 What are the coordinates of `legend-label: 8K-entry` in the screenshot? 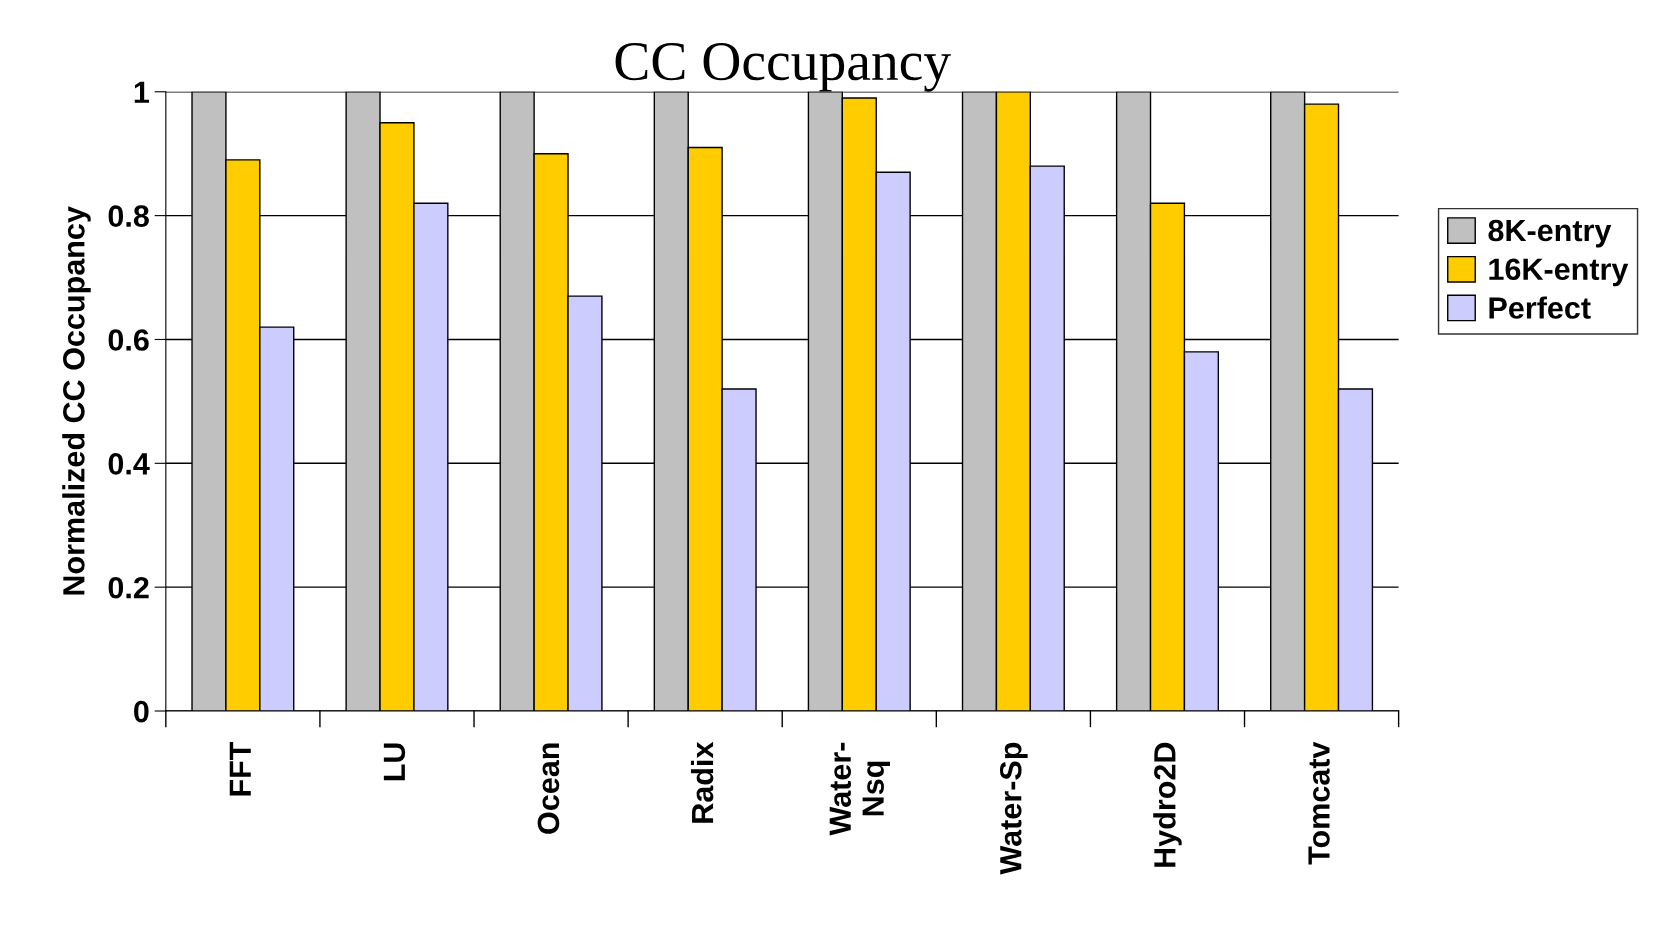 It's located at (1550, 233).